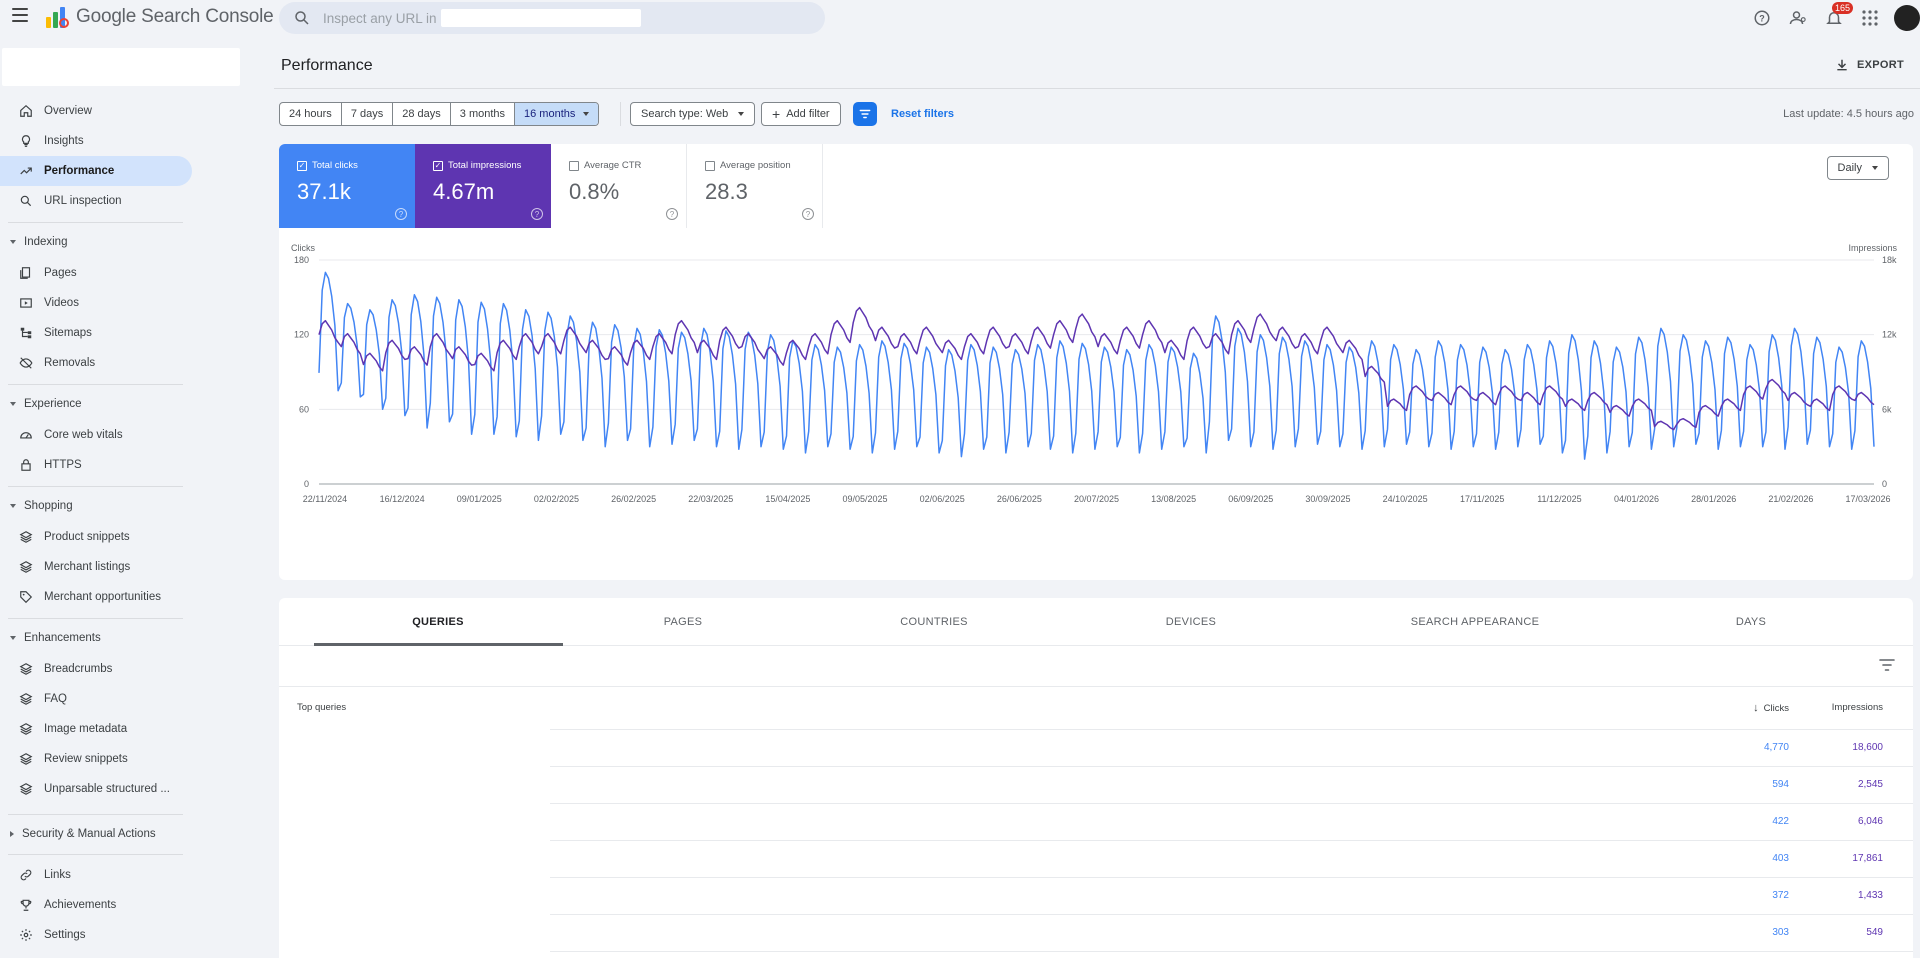 This screenshot has height=958, width=1920. What do you see at coordinates (1096, 748) in the screenshot?
I see `table-row: 4,770 18,600` at bounding box center [1096, 748].